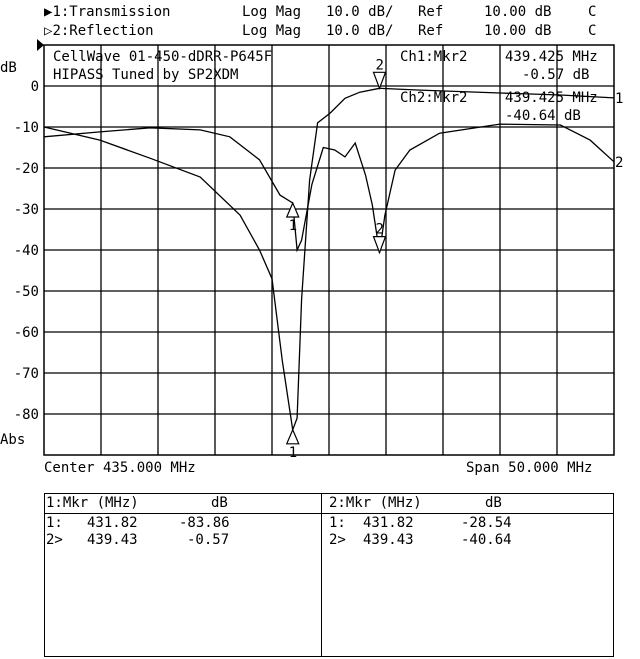 The image size is (640, 659). What do you see at coordinates (272, 31) in the screenshot?
I see `channel-2-format: Log Mag` at bounding box center [272, 31].